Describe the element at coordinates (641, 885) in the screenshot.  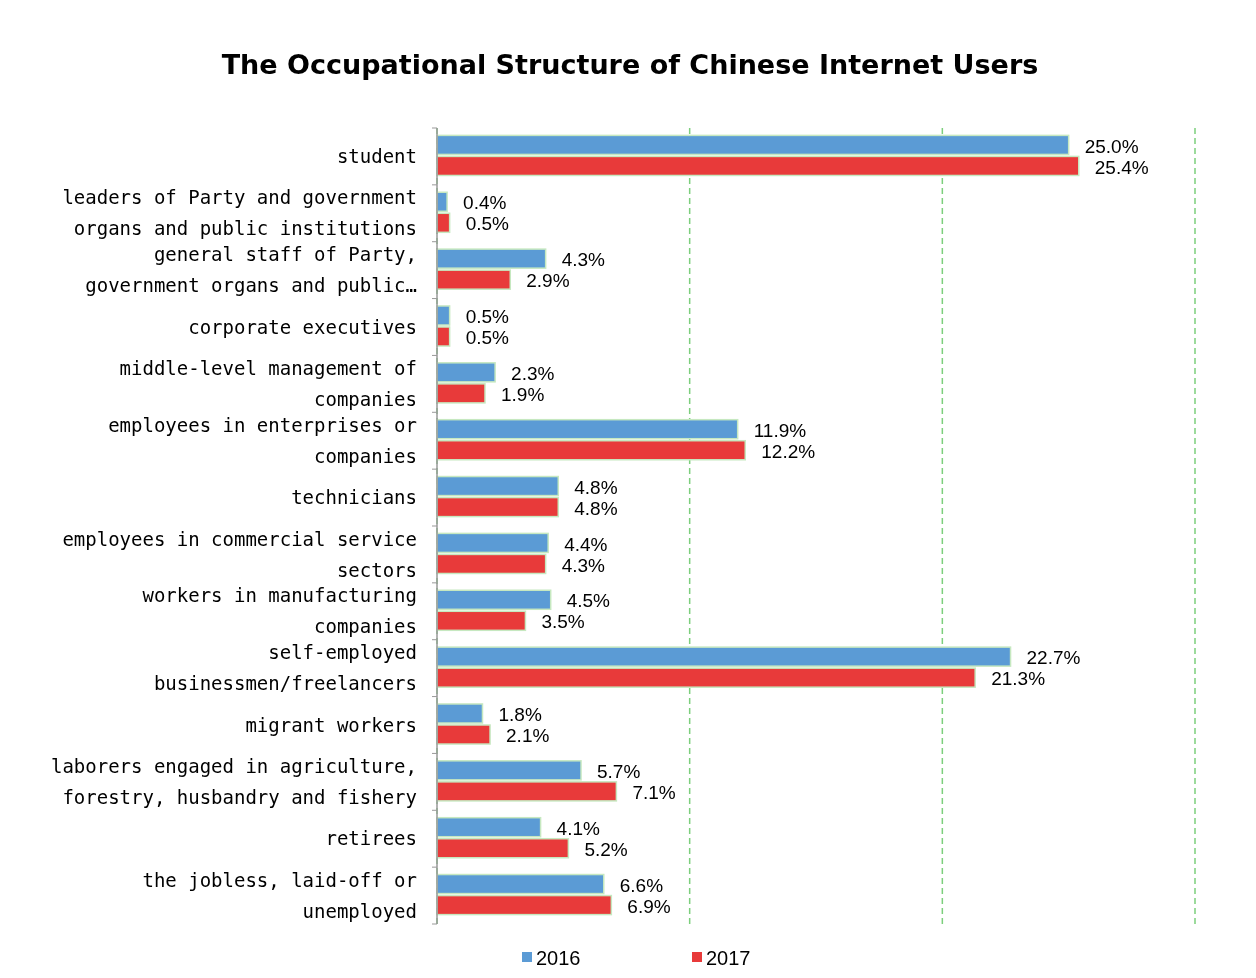
I see `data-label: 6.6%` at that location.